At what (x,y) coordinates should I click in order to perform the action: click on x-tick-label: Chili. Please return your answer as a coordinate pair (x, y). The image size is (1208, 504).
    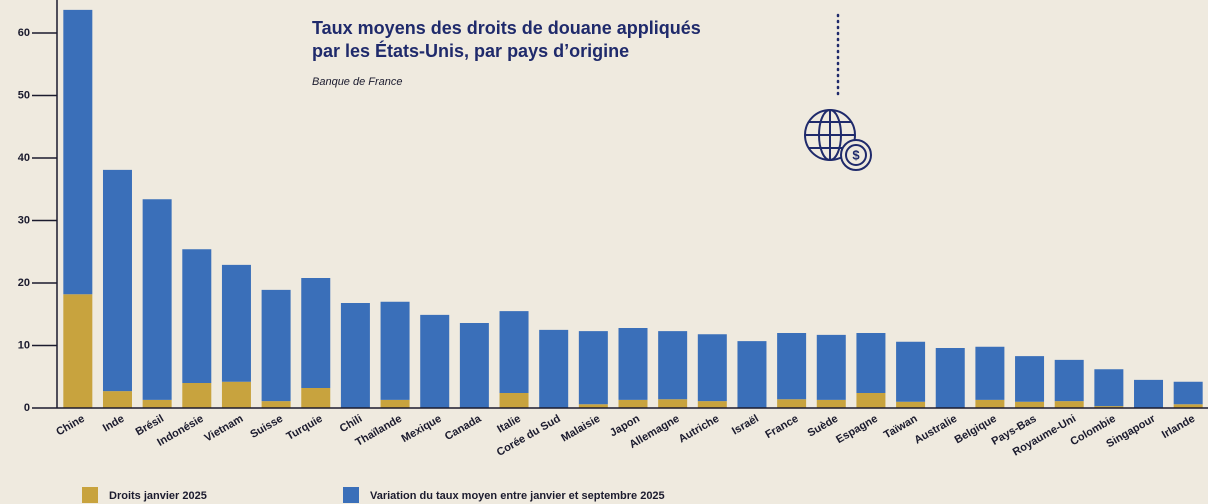
    Looking at the image, I should click on (351, 424).